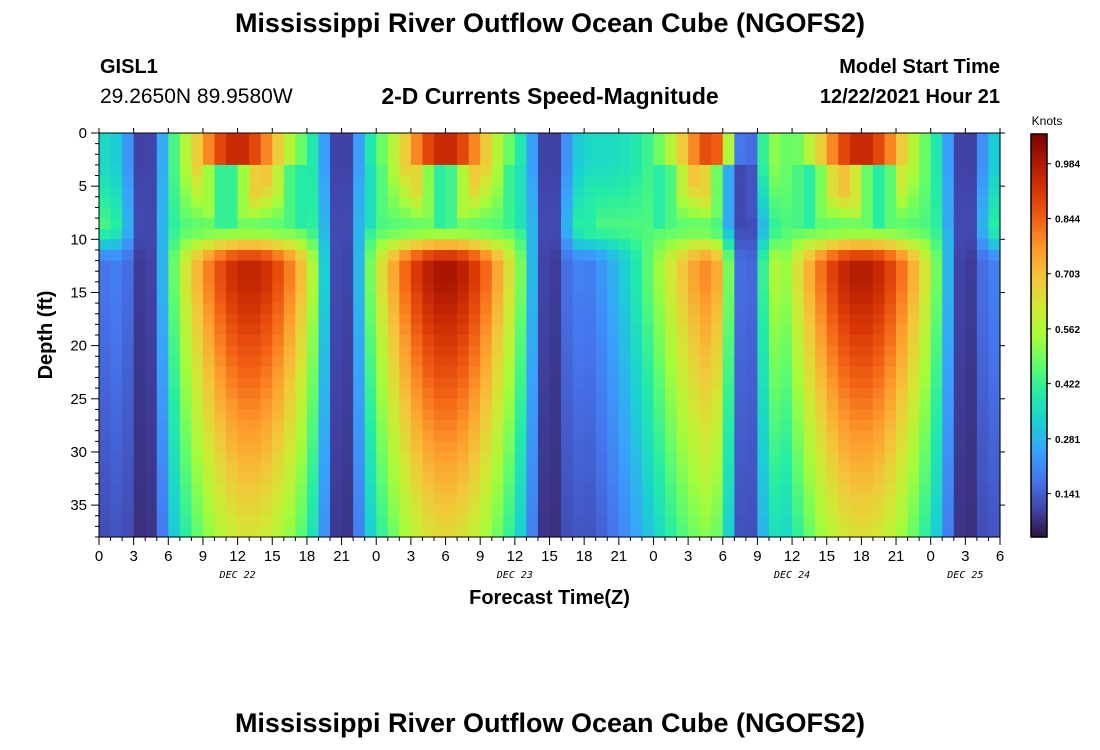 The width and height of the screenshot is (1100, 750). Describe the element at coordinates (237, 575) in the screenshot. I see `date-label: DEC 22` at that location.